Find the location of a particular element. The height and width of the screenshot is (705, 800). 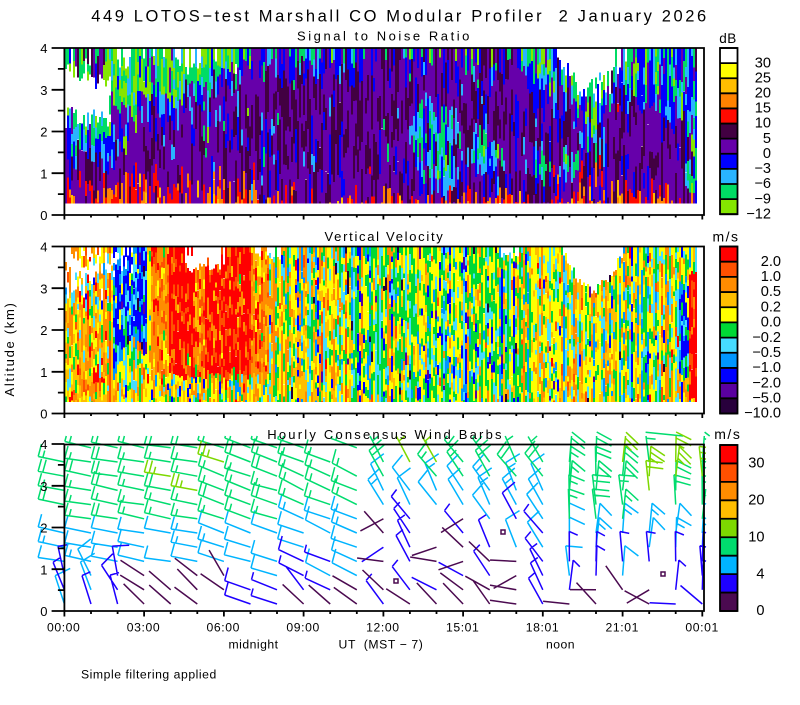

svg-text: 12:00 is located at coordinates (383, 628).